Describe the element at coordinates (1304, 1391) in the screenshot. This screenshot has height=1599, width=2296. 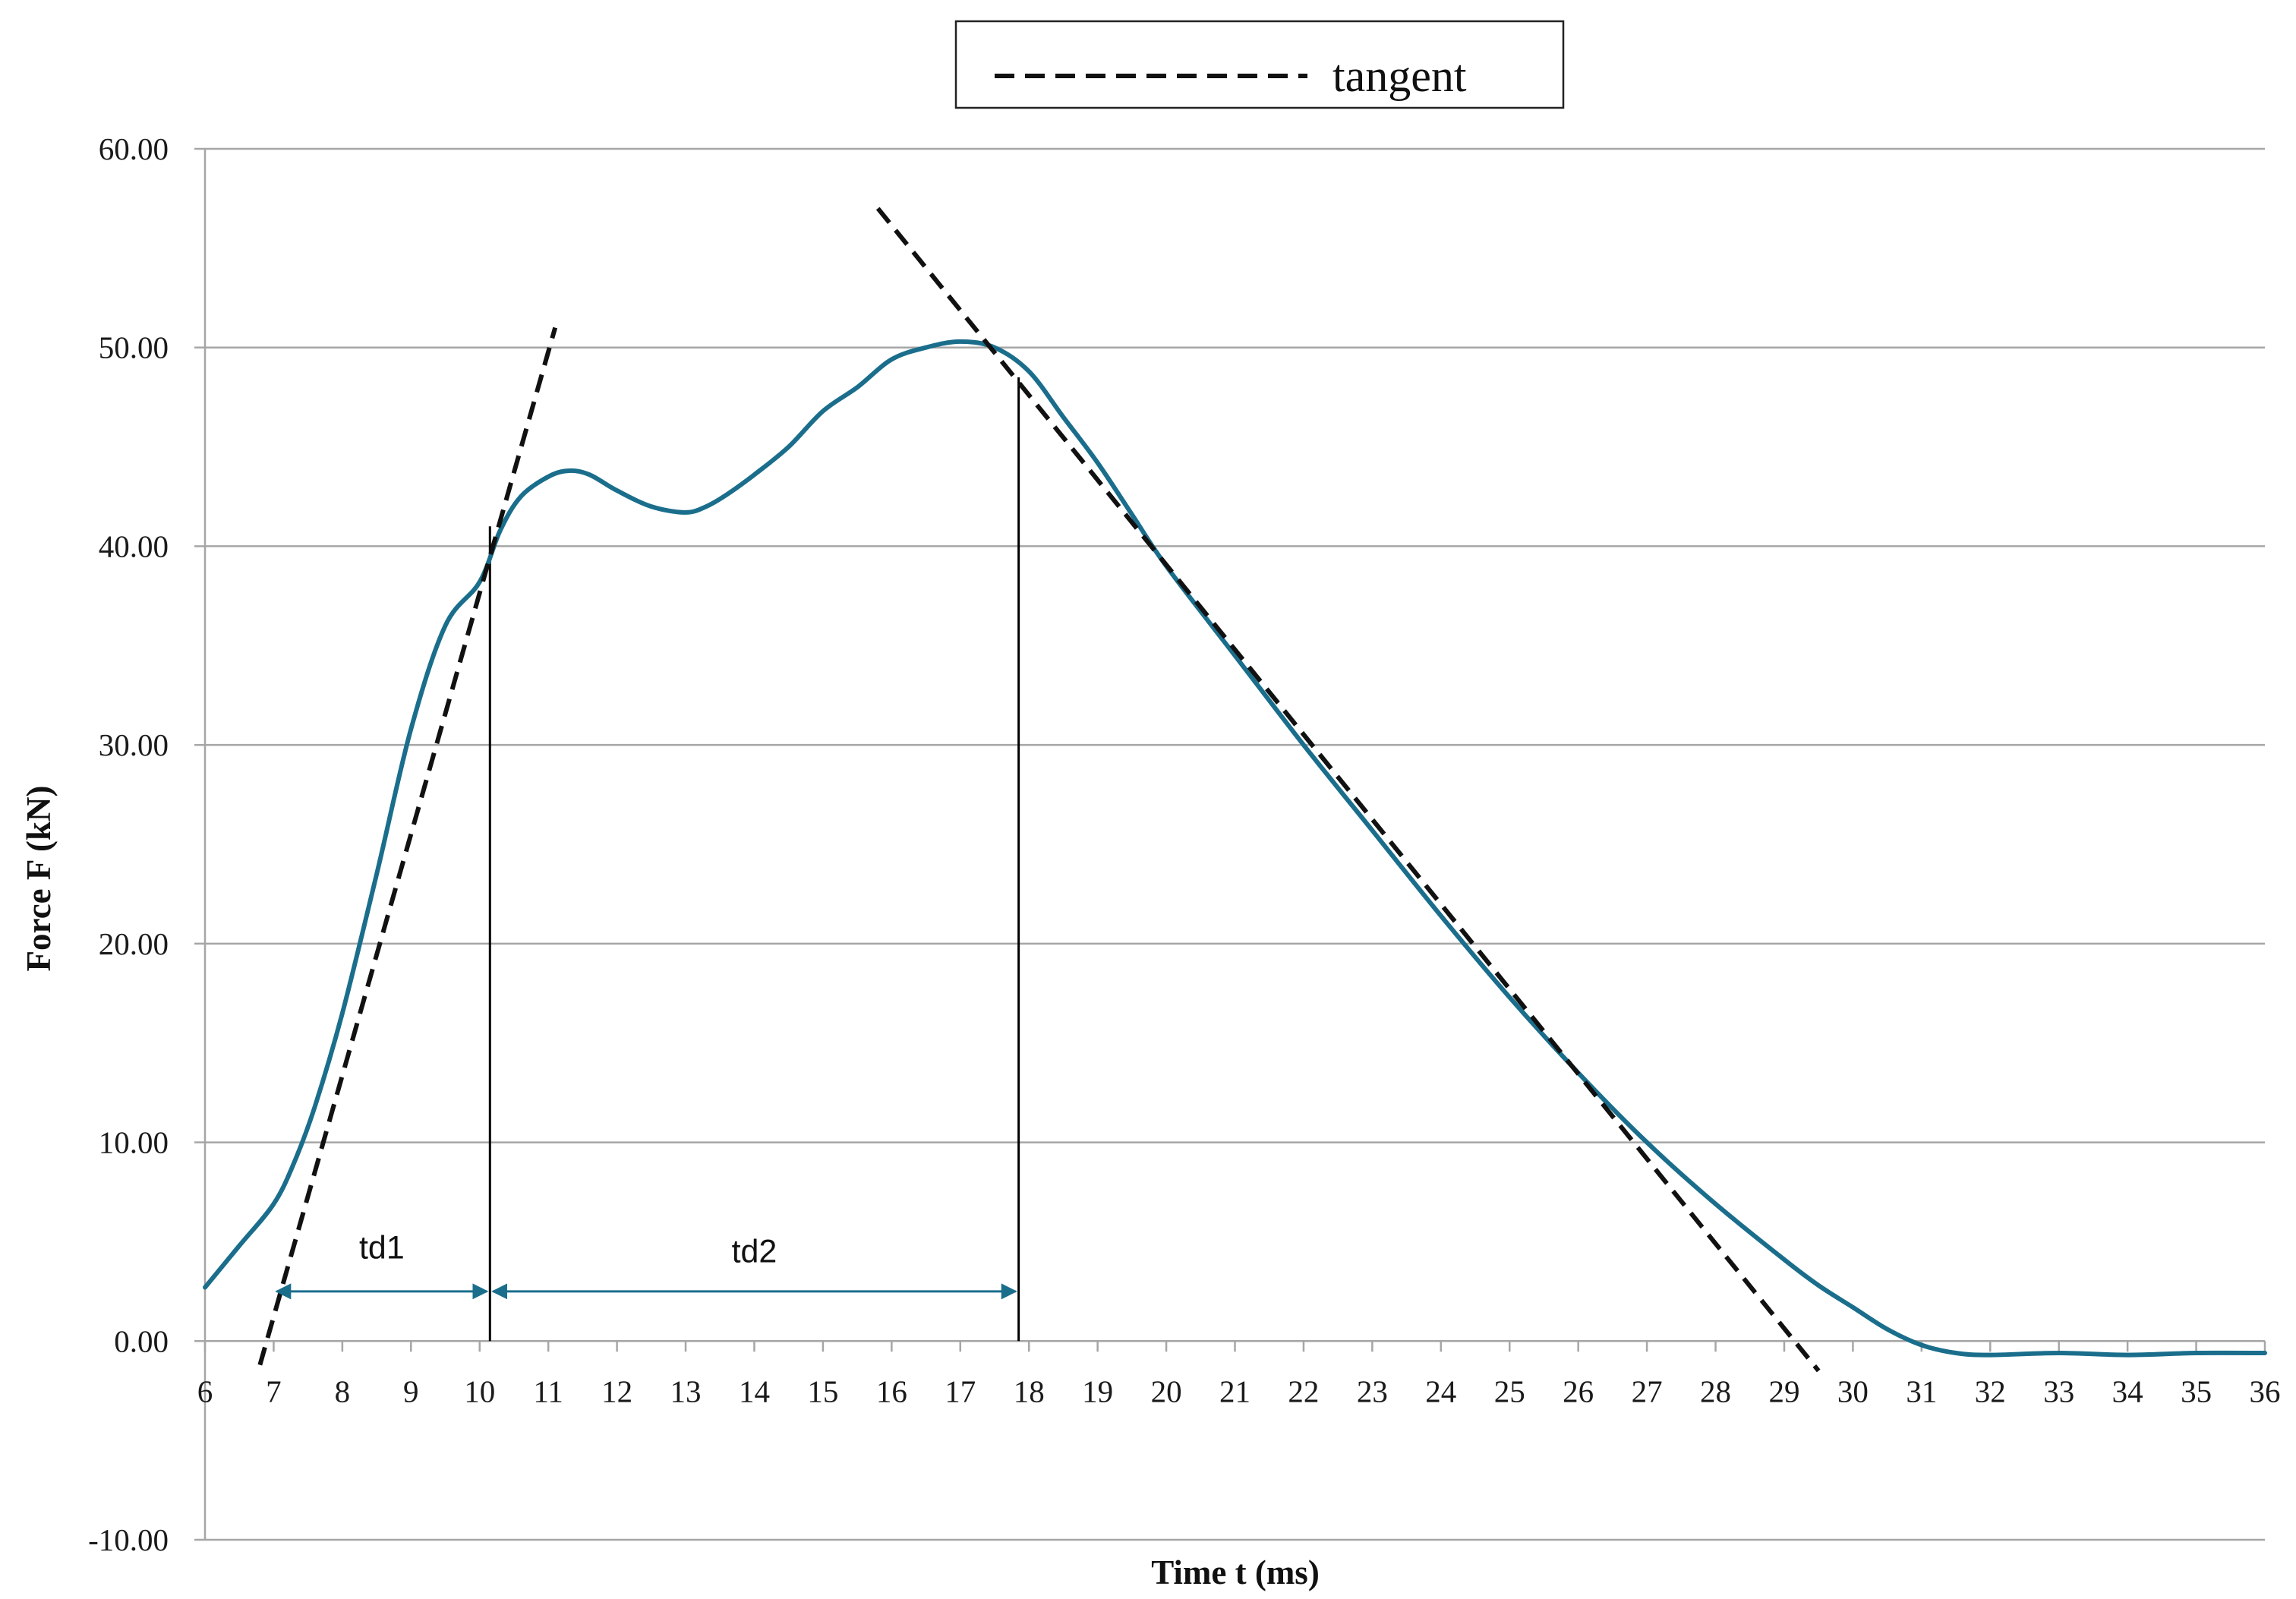
I see `x-tick-label: 22` at that location.